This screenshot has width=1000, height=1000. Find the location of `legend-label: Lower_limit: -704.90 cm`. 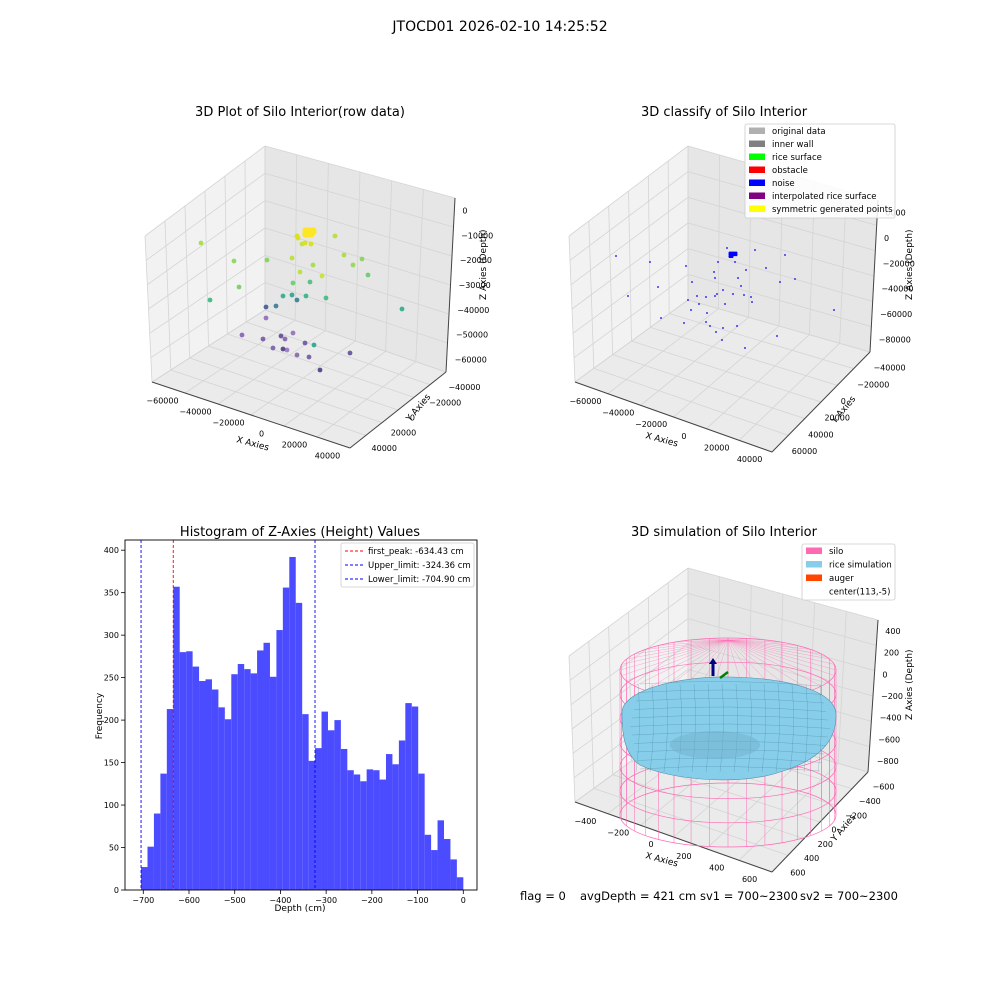

legend-label: Lower_limit: -704.90 cm is located at coordinates (419, 580).